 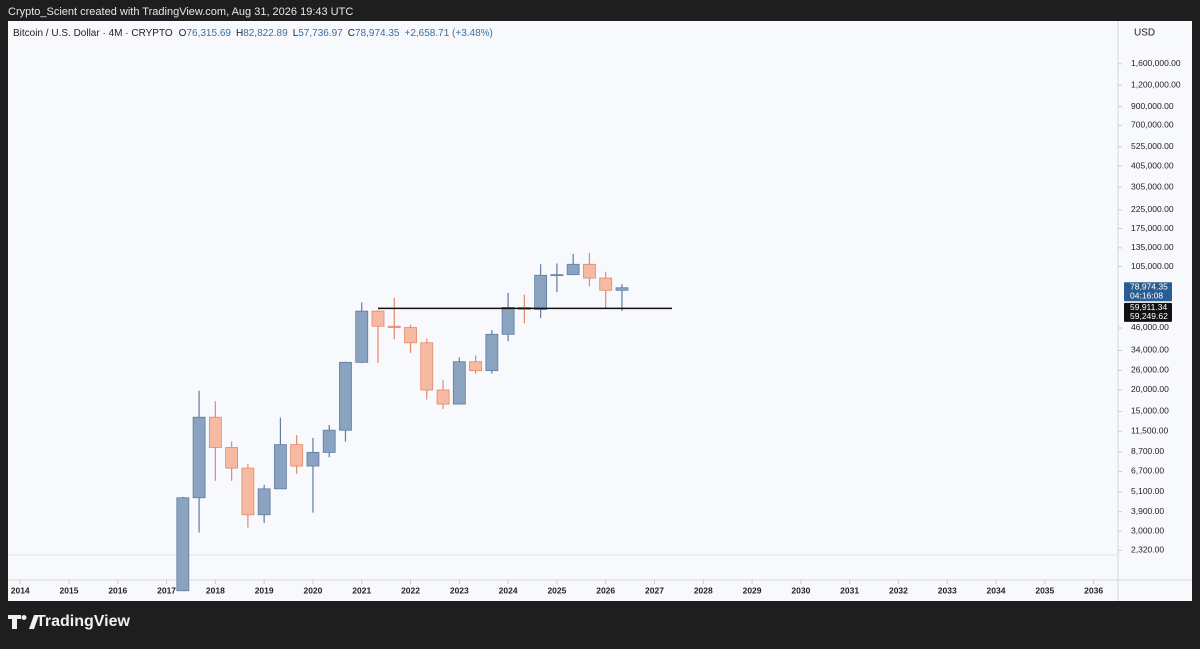 What do you see at coordinates (1149, 316) in the screenshot?
I see `price-label-sub: 59,249.62` at bounding box center [1149, 316].